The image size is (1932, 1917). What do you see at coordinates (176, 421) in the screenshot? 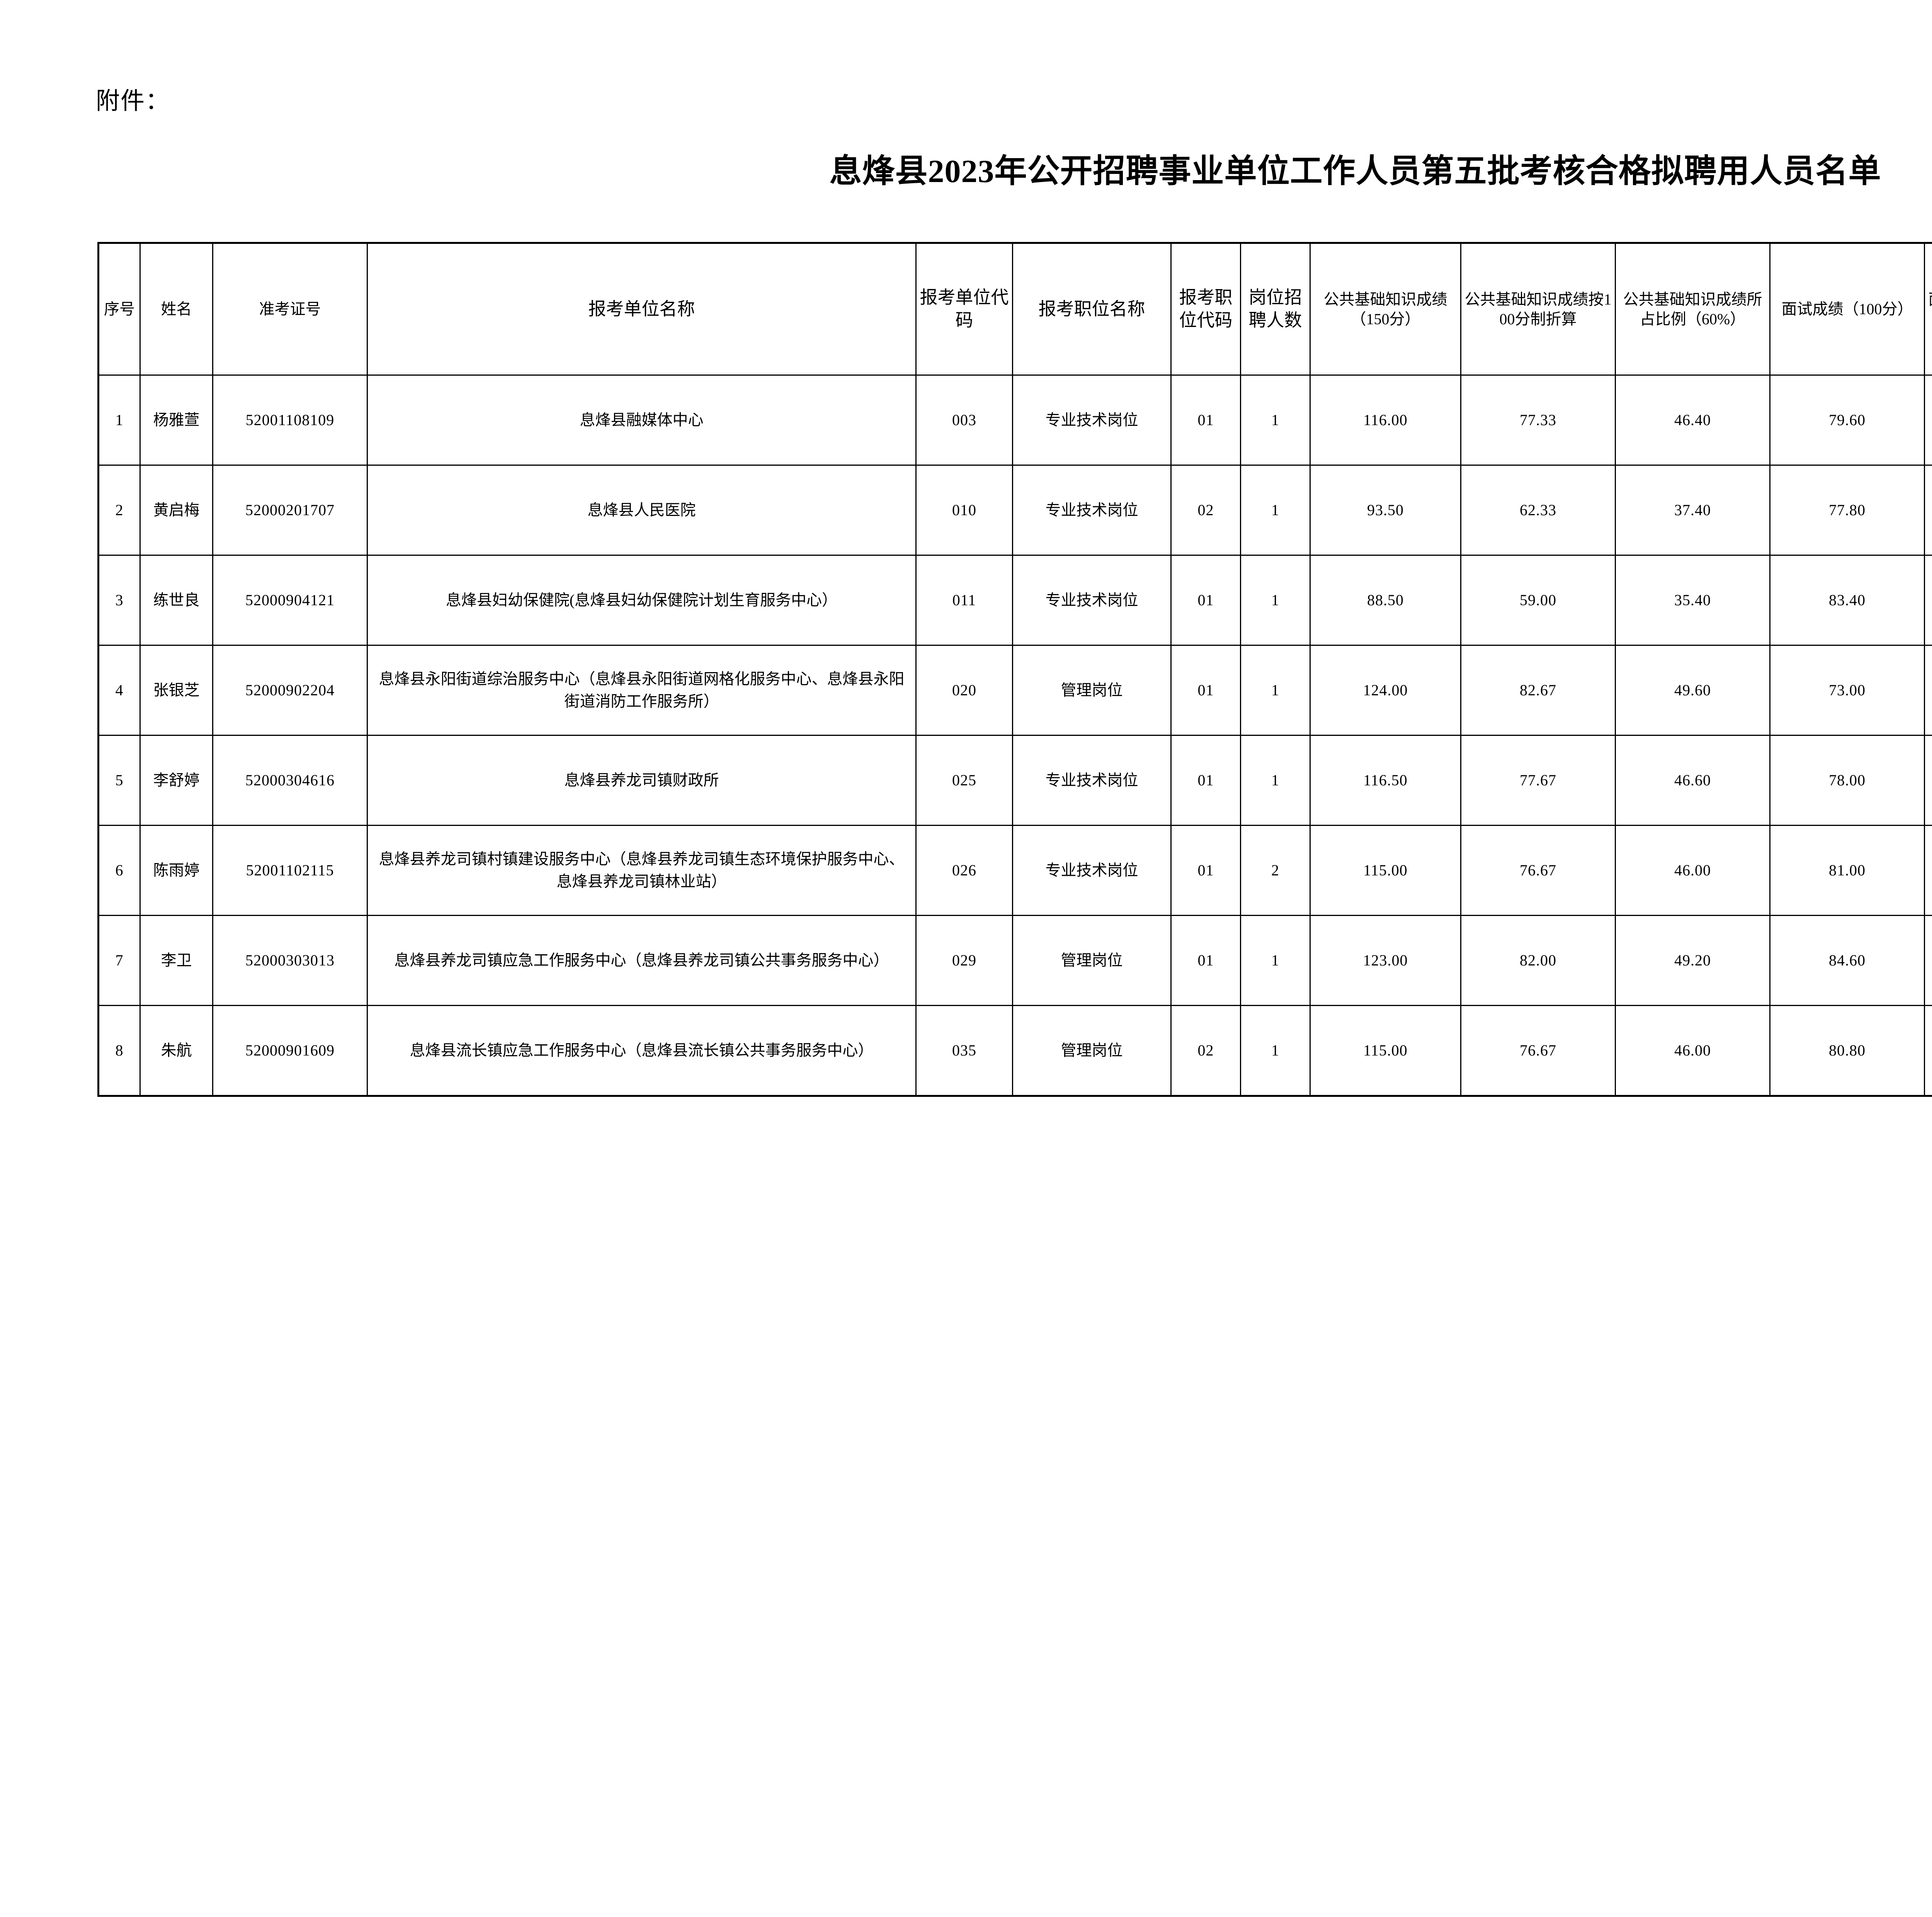
I see `cell-name: 杨雅萱` at bounding box center [176, 421].